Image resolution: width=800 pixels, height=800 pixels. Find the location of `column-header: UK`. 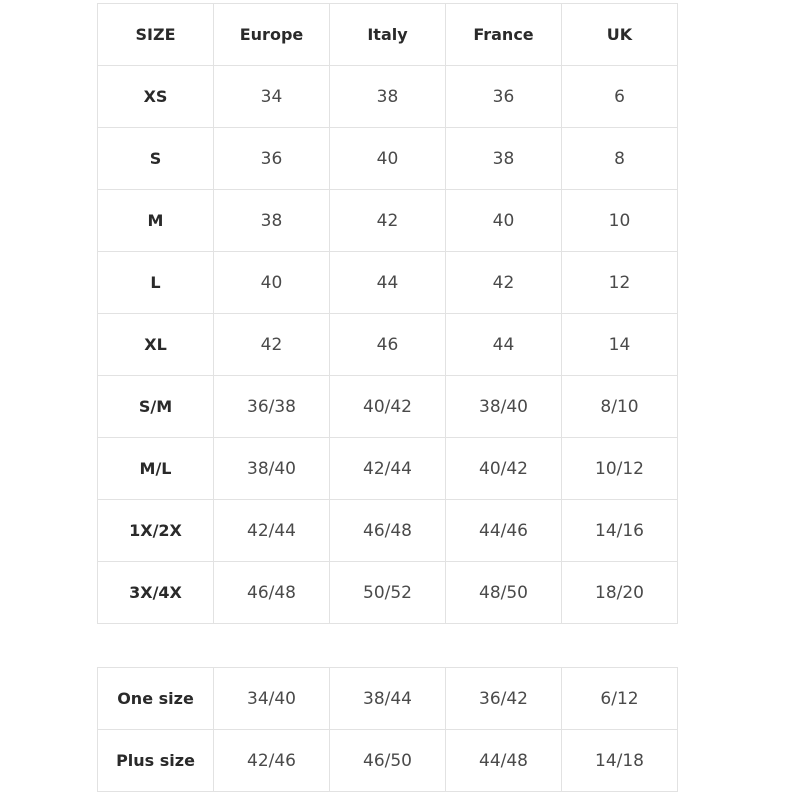

column-header: UK is located at coordinates (619, 34).